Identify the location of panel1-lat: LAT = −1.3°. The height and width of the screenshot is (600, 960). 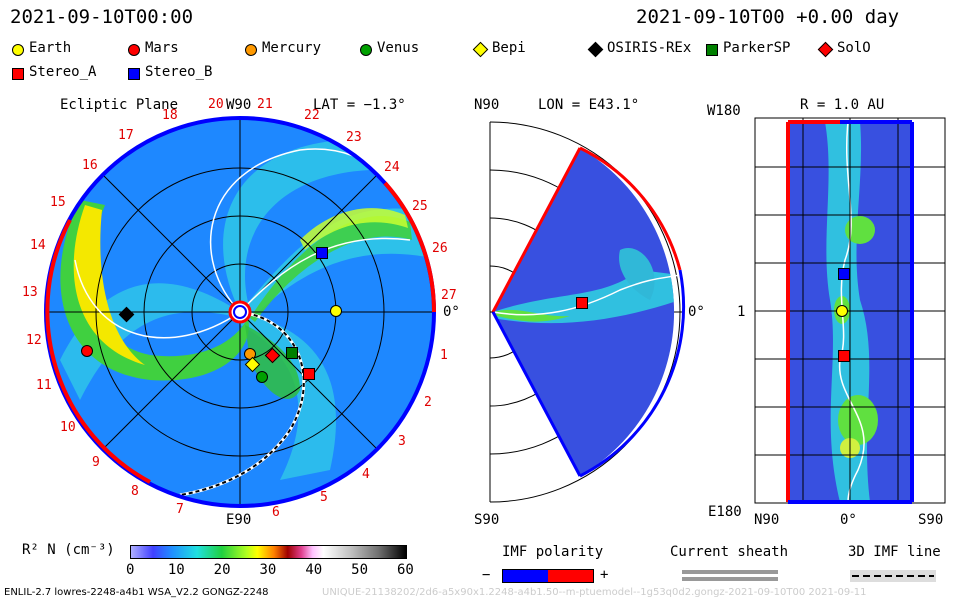
(359, 105).